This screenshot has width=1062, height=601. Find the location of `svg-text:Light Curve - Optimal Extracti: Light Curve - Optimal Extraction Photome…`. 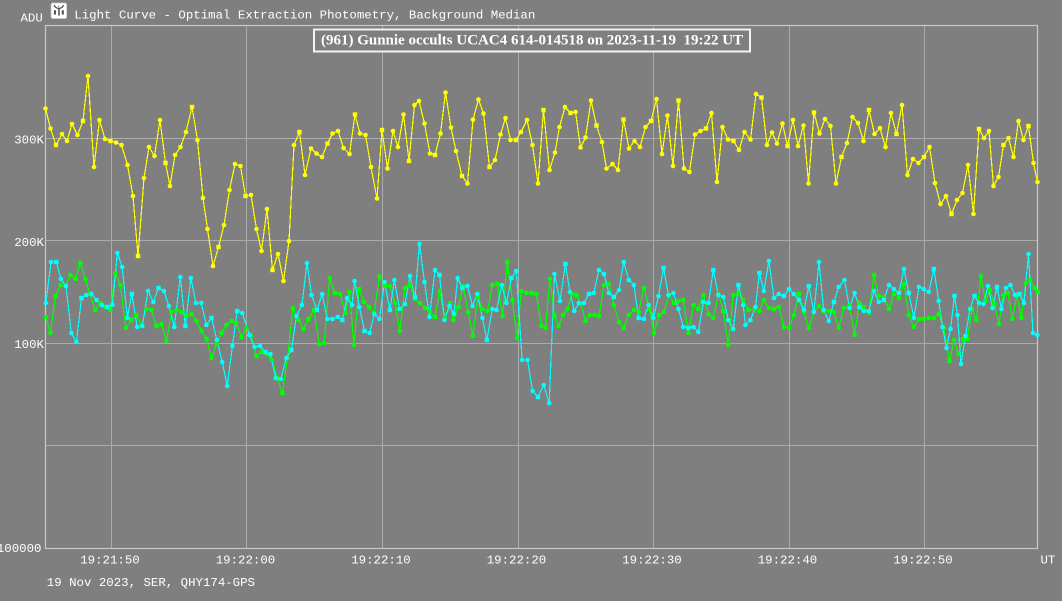

svg-text:Light Curve - Optimal Extracti: Light Curve - Optimal Extraction Photome… is located at coordinates (304, 15).